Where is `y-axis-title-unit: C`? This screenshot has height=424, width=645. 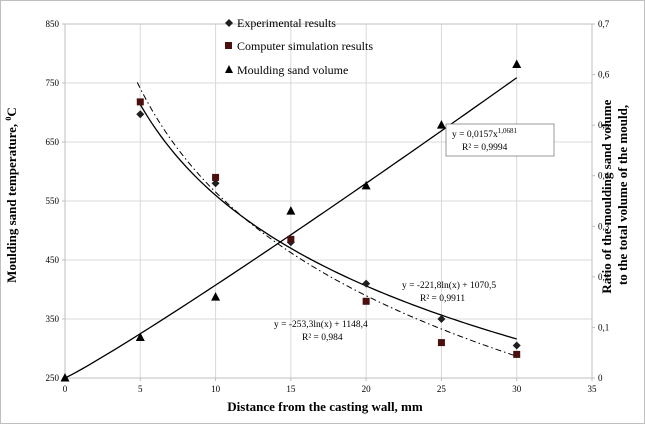
y-axis-title-unit: C is located at coordinates (11, 111).